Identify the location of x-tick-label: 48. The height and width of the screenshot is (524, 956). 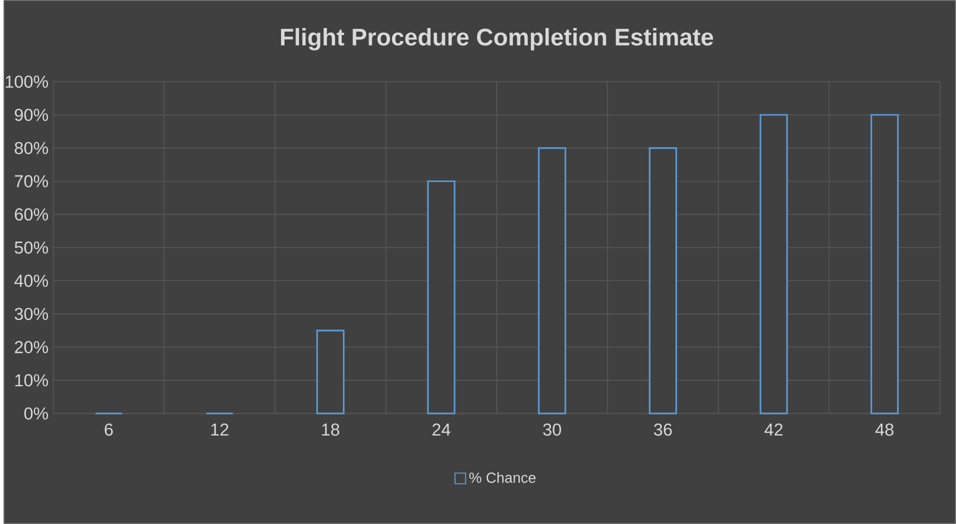
(884, 429).